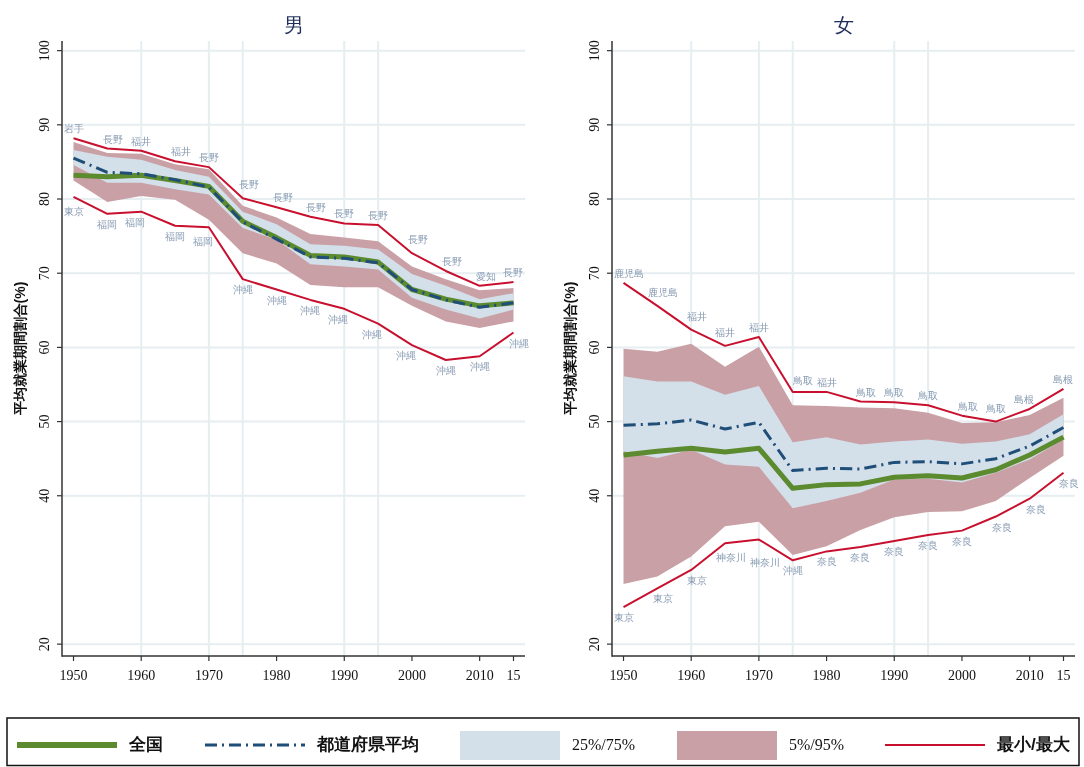  I want to click on legend-label: 全国, so click(145, 744).